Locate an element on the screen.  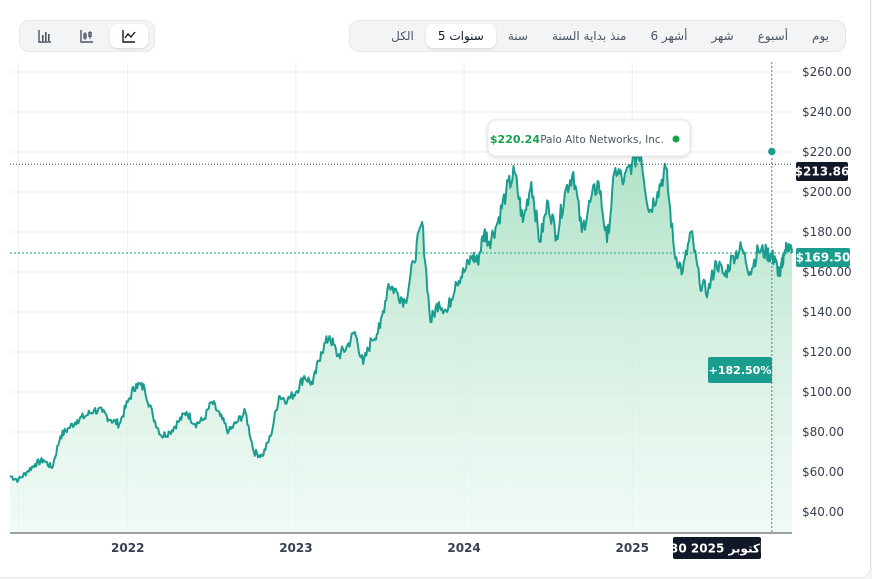
y-tick-label: $200.00 is located at coordinates (827, 192).